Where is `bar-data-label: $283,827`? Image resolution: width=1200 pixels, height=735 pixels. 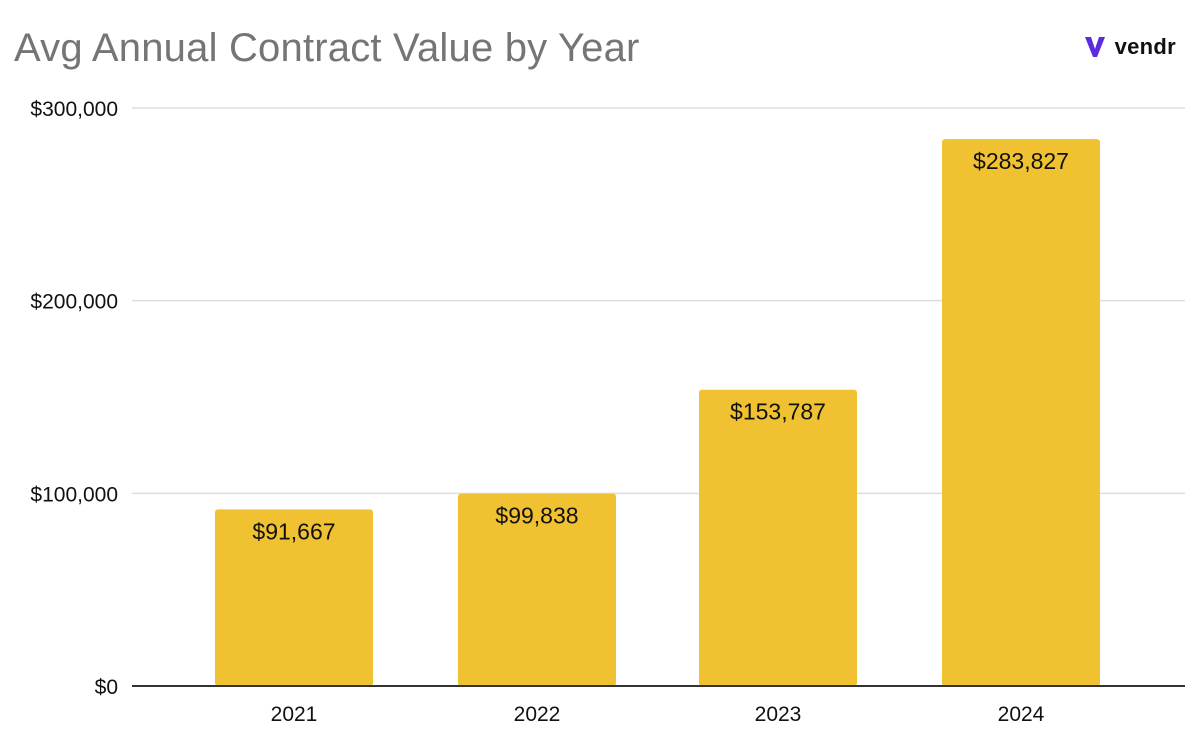
bar-data-label: $283,827 is located at coordinates (1021, 161).